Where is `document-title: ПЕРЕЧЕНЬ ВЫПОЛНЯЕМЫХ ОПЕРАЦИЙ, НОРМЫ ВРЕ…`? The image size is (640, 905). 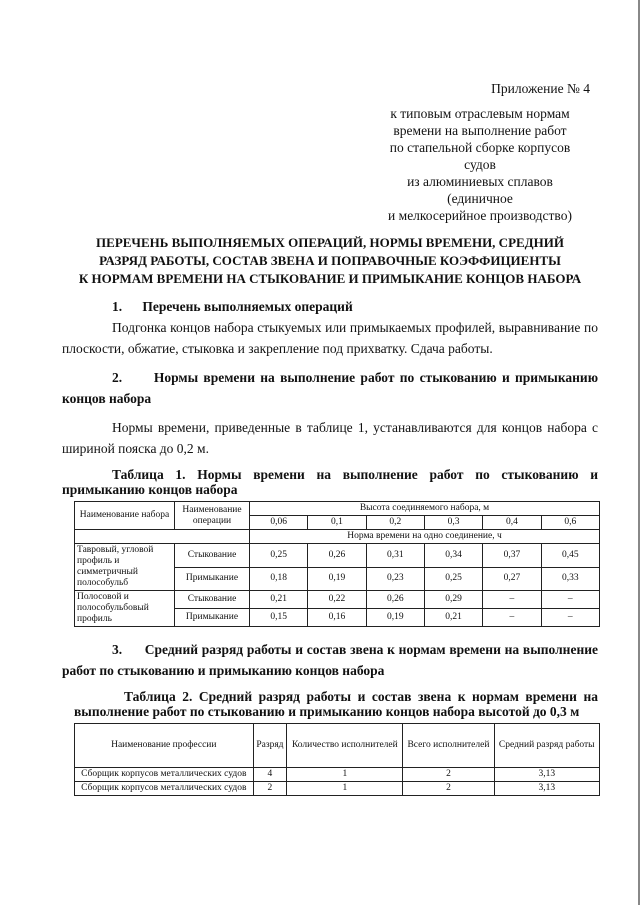
document-title: ПЕРЕЧЕНЬ ВЫПОЛНЯЕМЫХ ОПЕРАЦИЙ, НОРМЫ ВРЕ… is located at coordinates (330, 261).